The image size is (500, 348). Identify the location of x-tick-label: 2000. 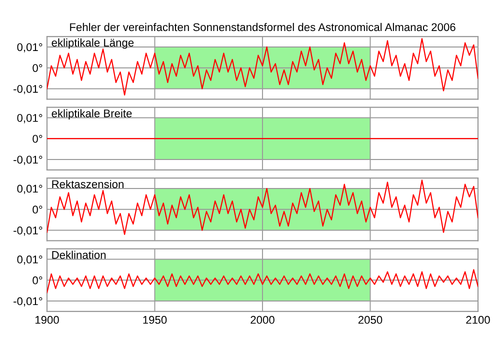
(262, 320).